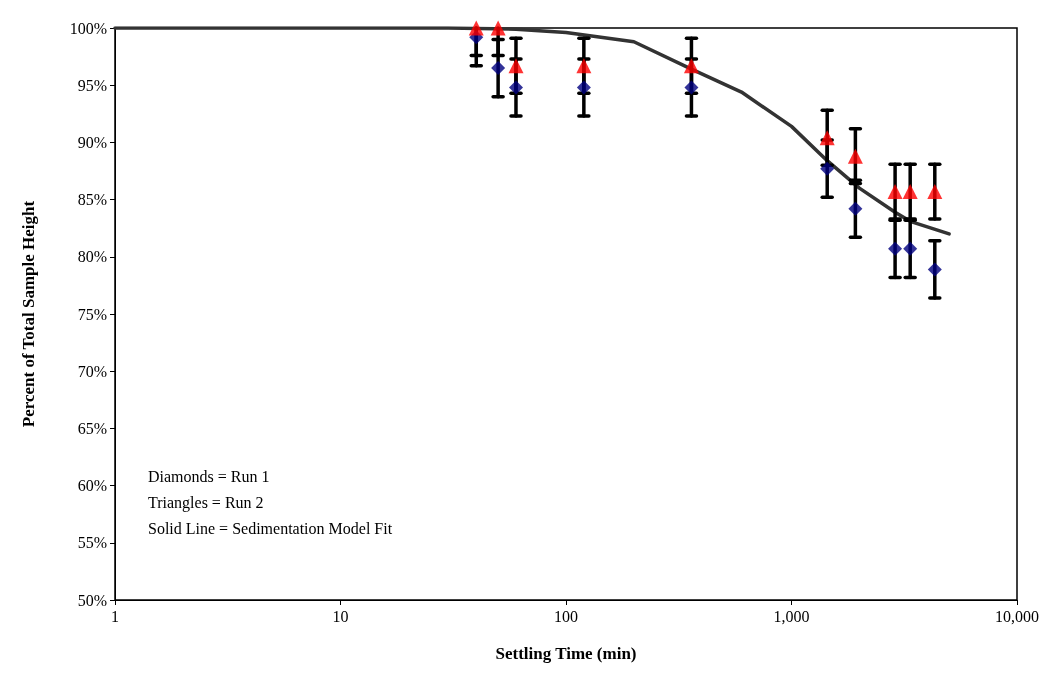  What do you see at coordinates (92, 486) in the screenshot?
I see `y-tick-label: 60%` at bounding box center [92, 486].